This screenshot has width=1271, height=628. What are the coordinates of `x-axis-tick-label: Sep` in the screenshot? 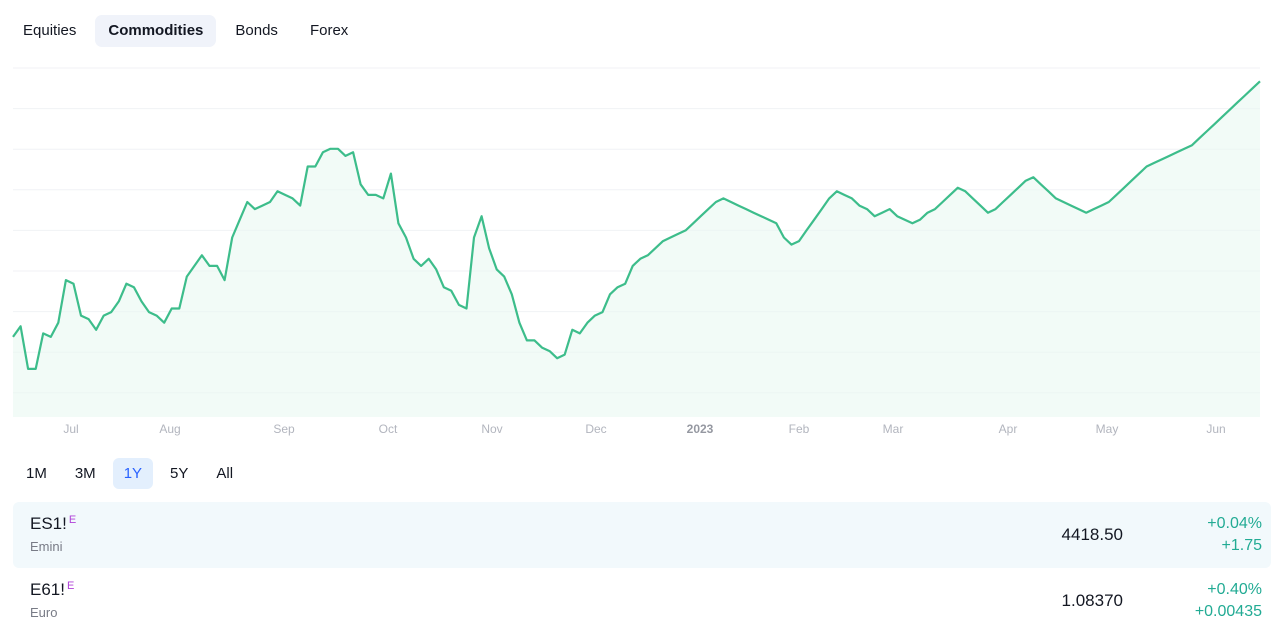 It's located at (284, 429).